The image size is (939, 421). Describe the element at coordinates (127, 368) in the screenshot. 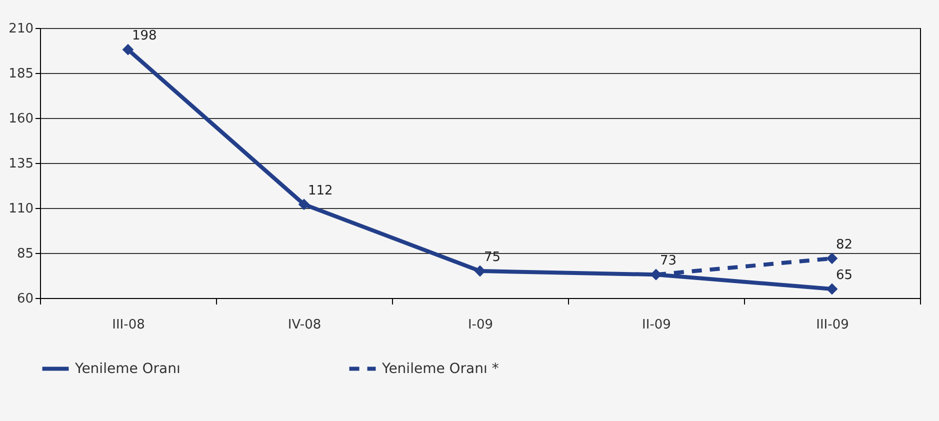

I see `legend-label: Yenileme Oranı` at that location.